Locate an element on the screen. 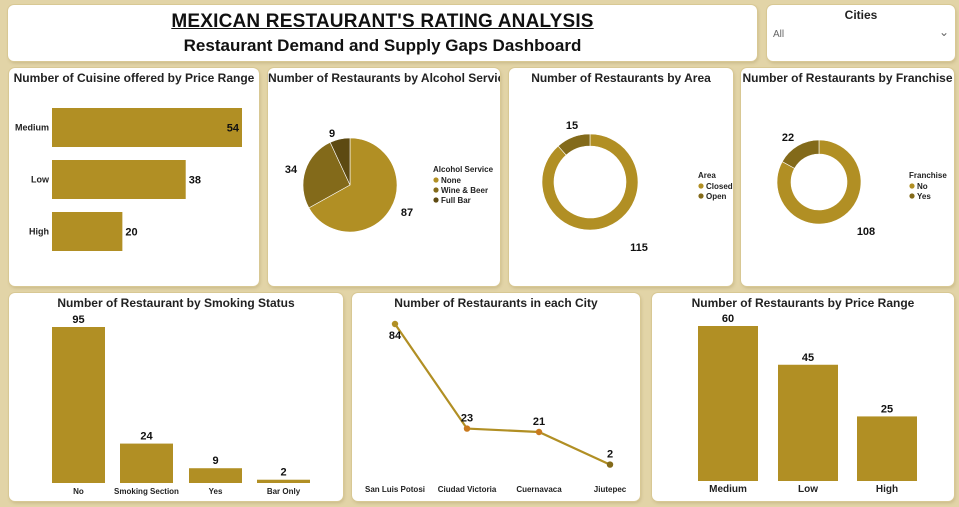 This screenshot has width=959, height=507. data-label: 20 is located at coordinates (131, 233).